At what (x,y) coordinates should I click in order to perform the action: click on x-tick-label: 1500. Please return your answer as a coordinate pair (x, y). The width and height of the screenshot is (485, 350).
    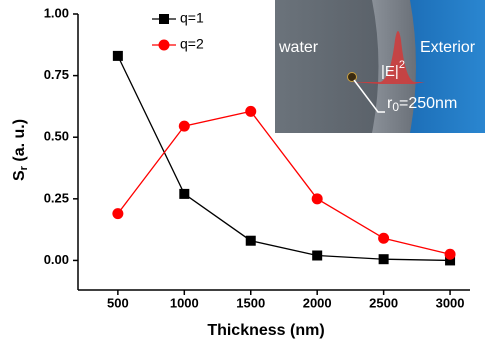
    Looking at the image, I should click on (250, 302).